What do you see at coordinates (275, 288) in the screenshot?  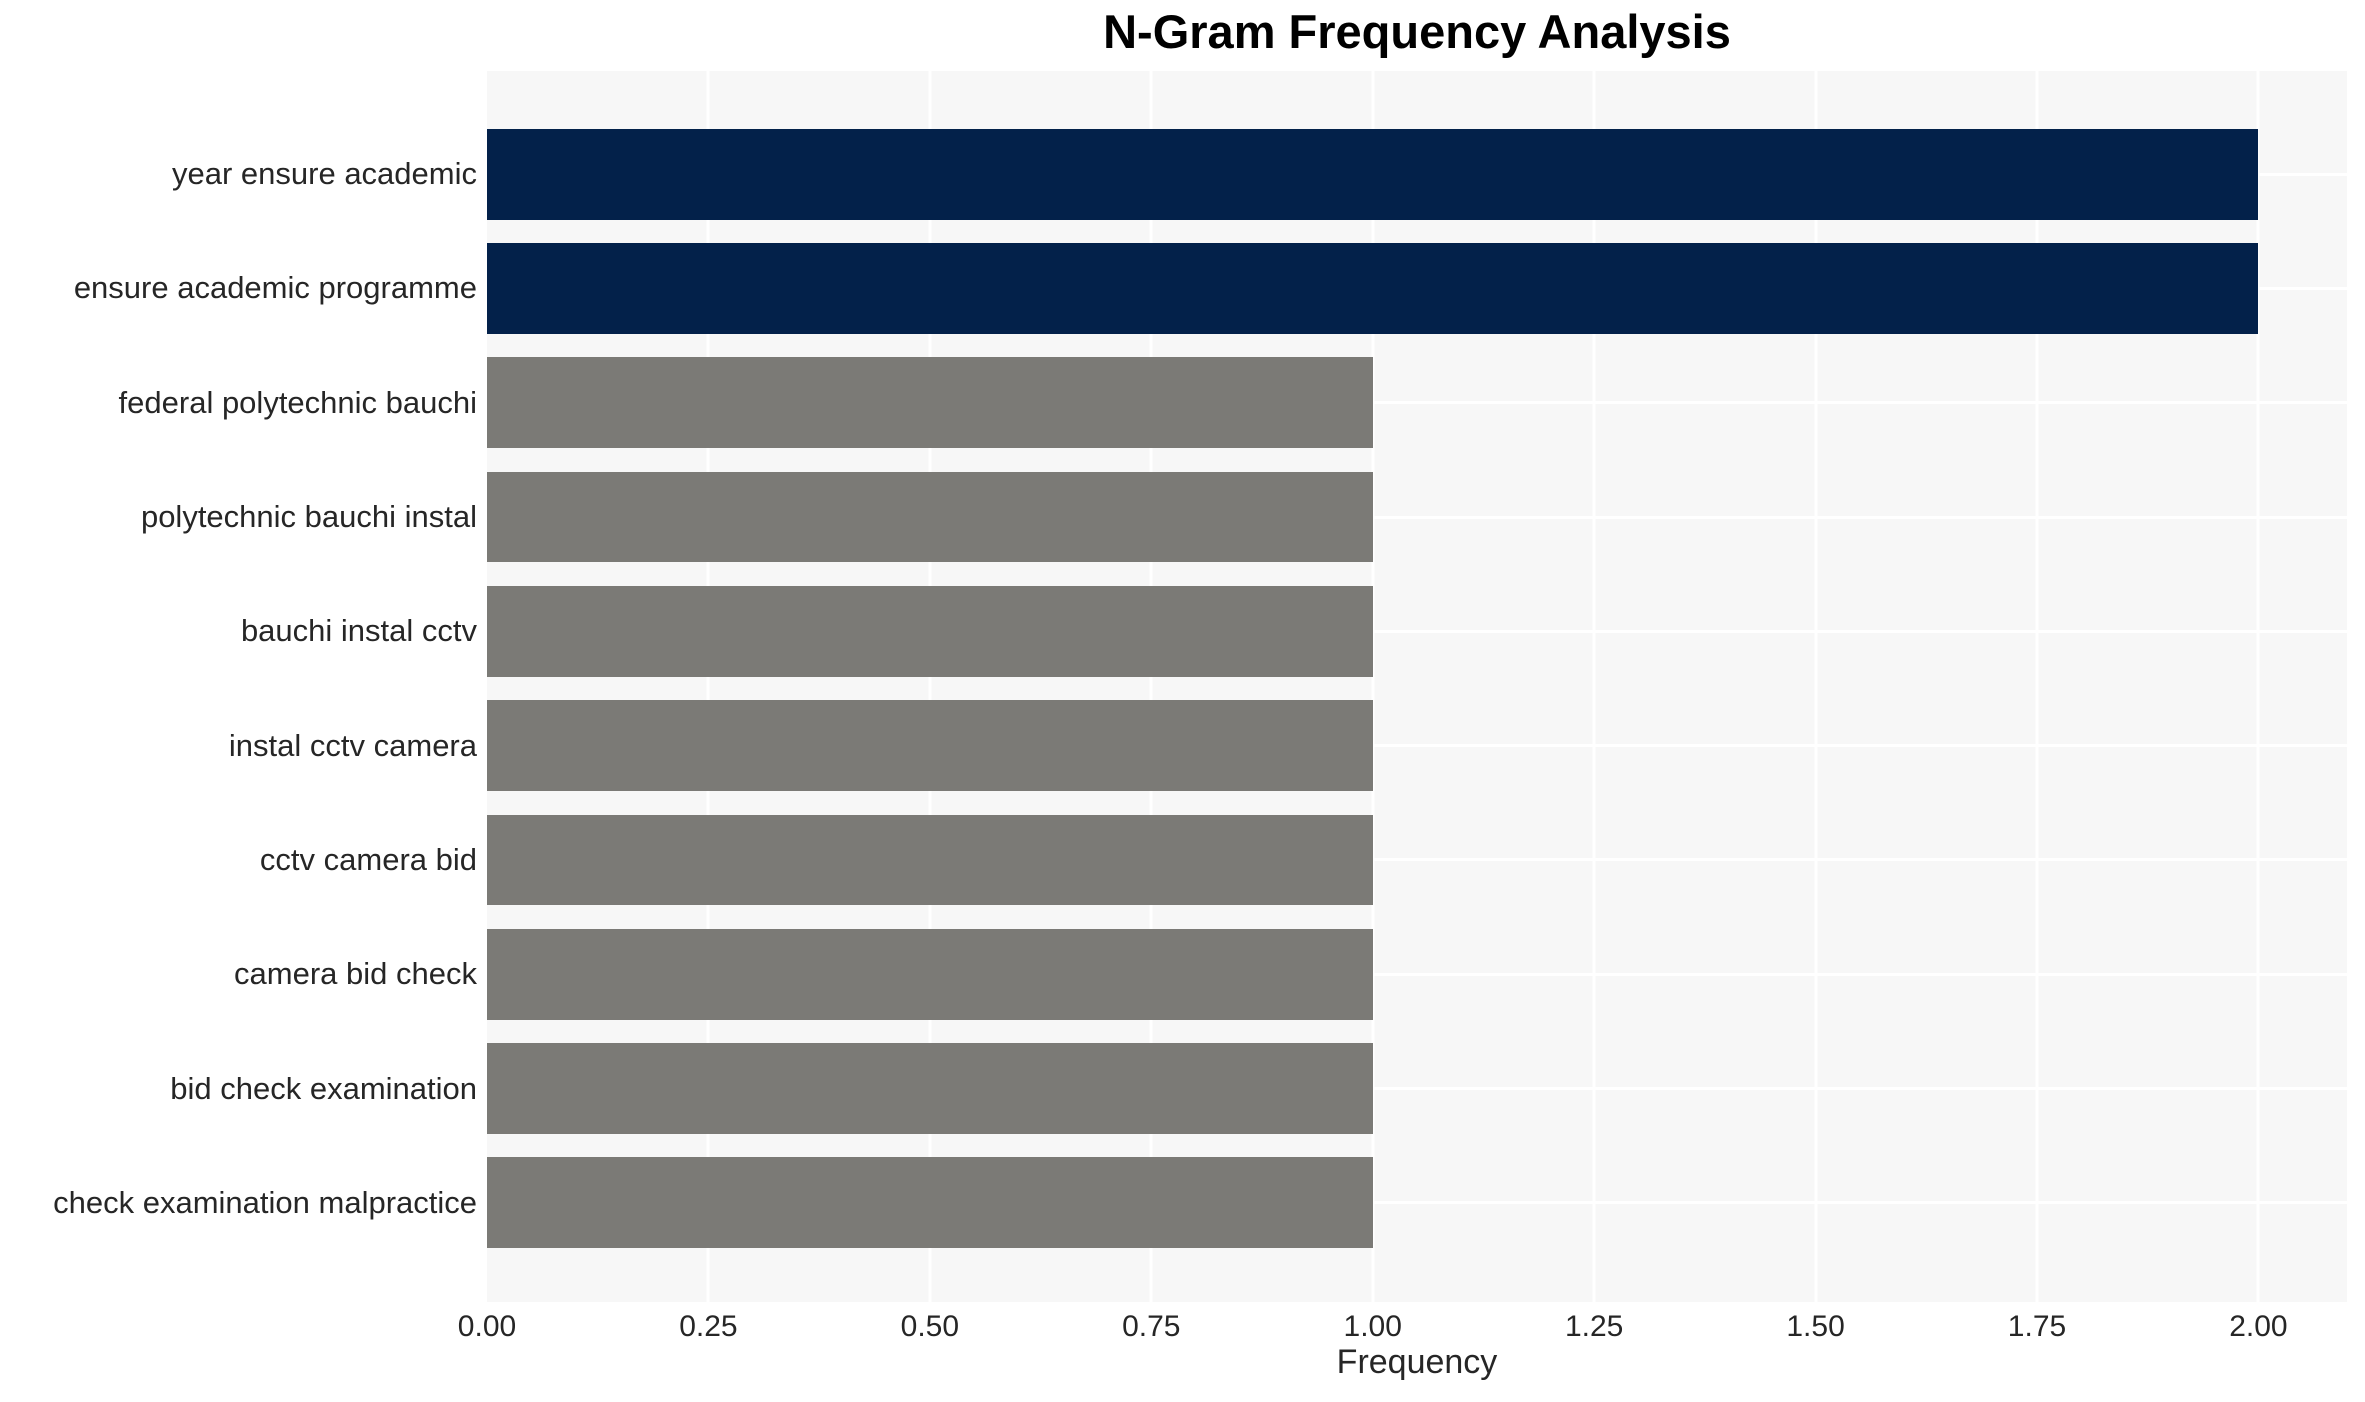 I see `y-axis-label: ensure academic programme` at bounding box center [275, 288].